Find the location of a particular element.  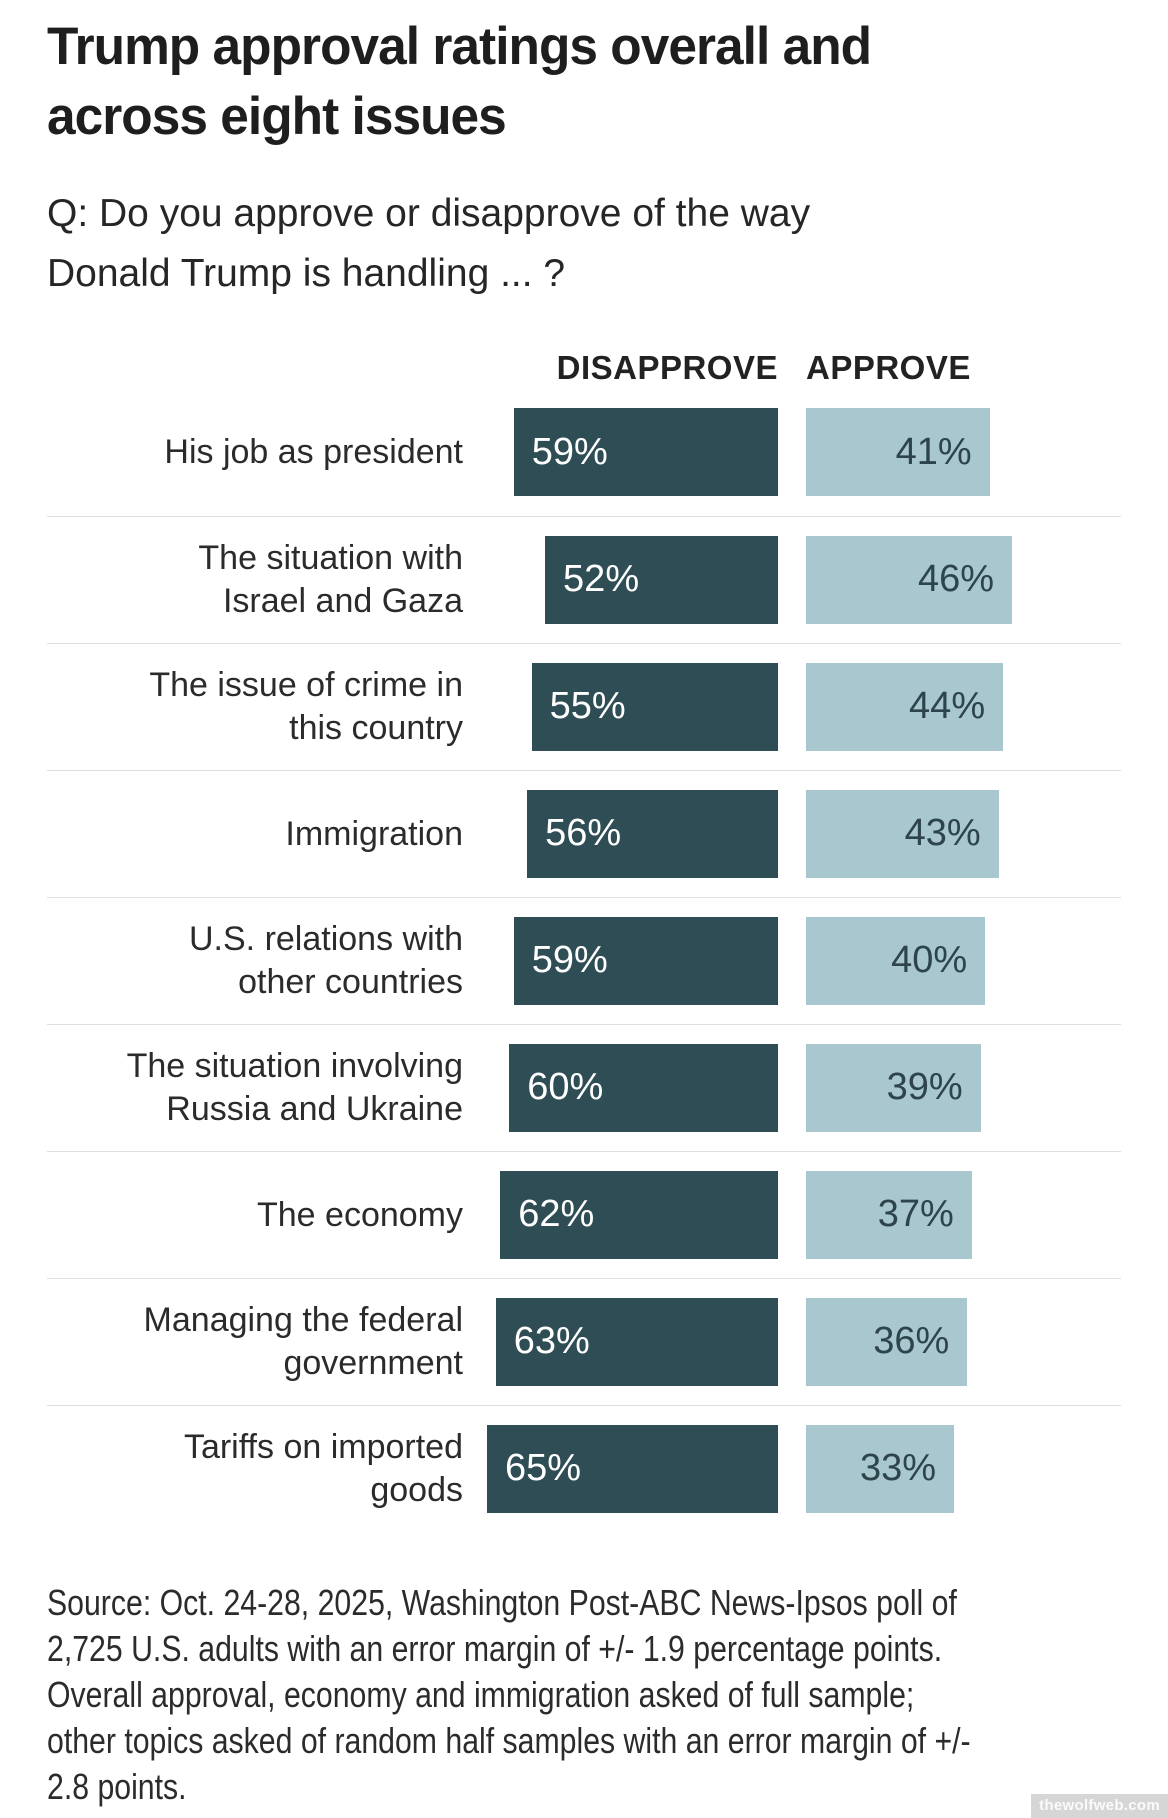

disapprove-value: 60% is located at coordinates (565, 1087).